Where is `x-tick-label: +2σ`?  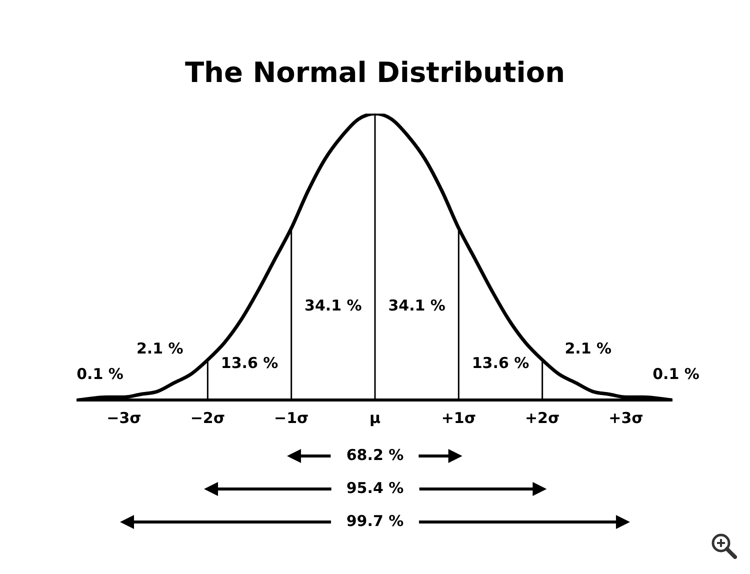
x-tick-label: +2σ is located at coordinates (542, 417).